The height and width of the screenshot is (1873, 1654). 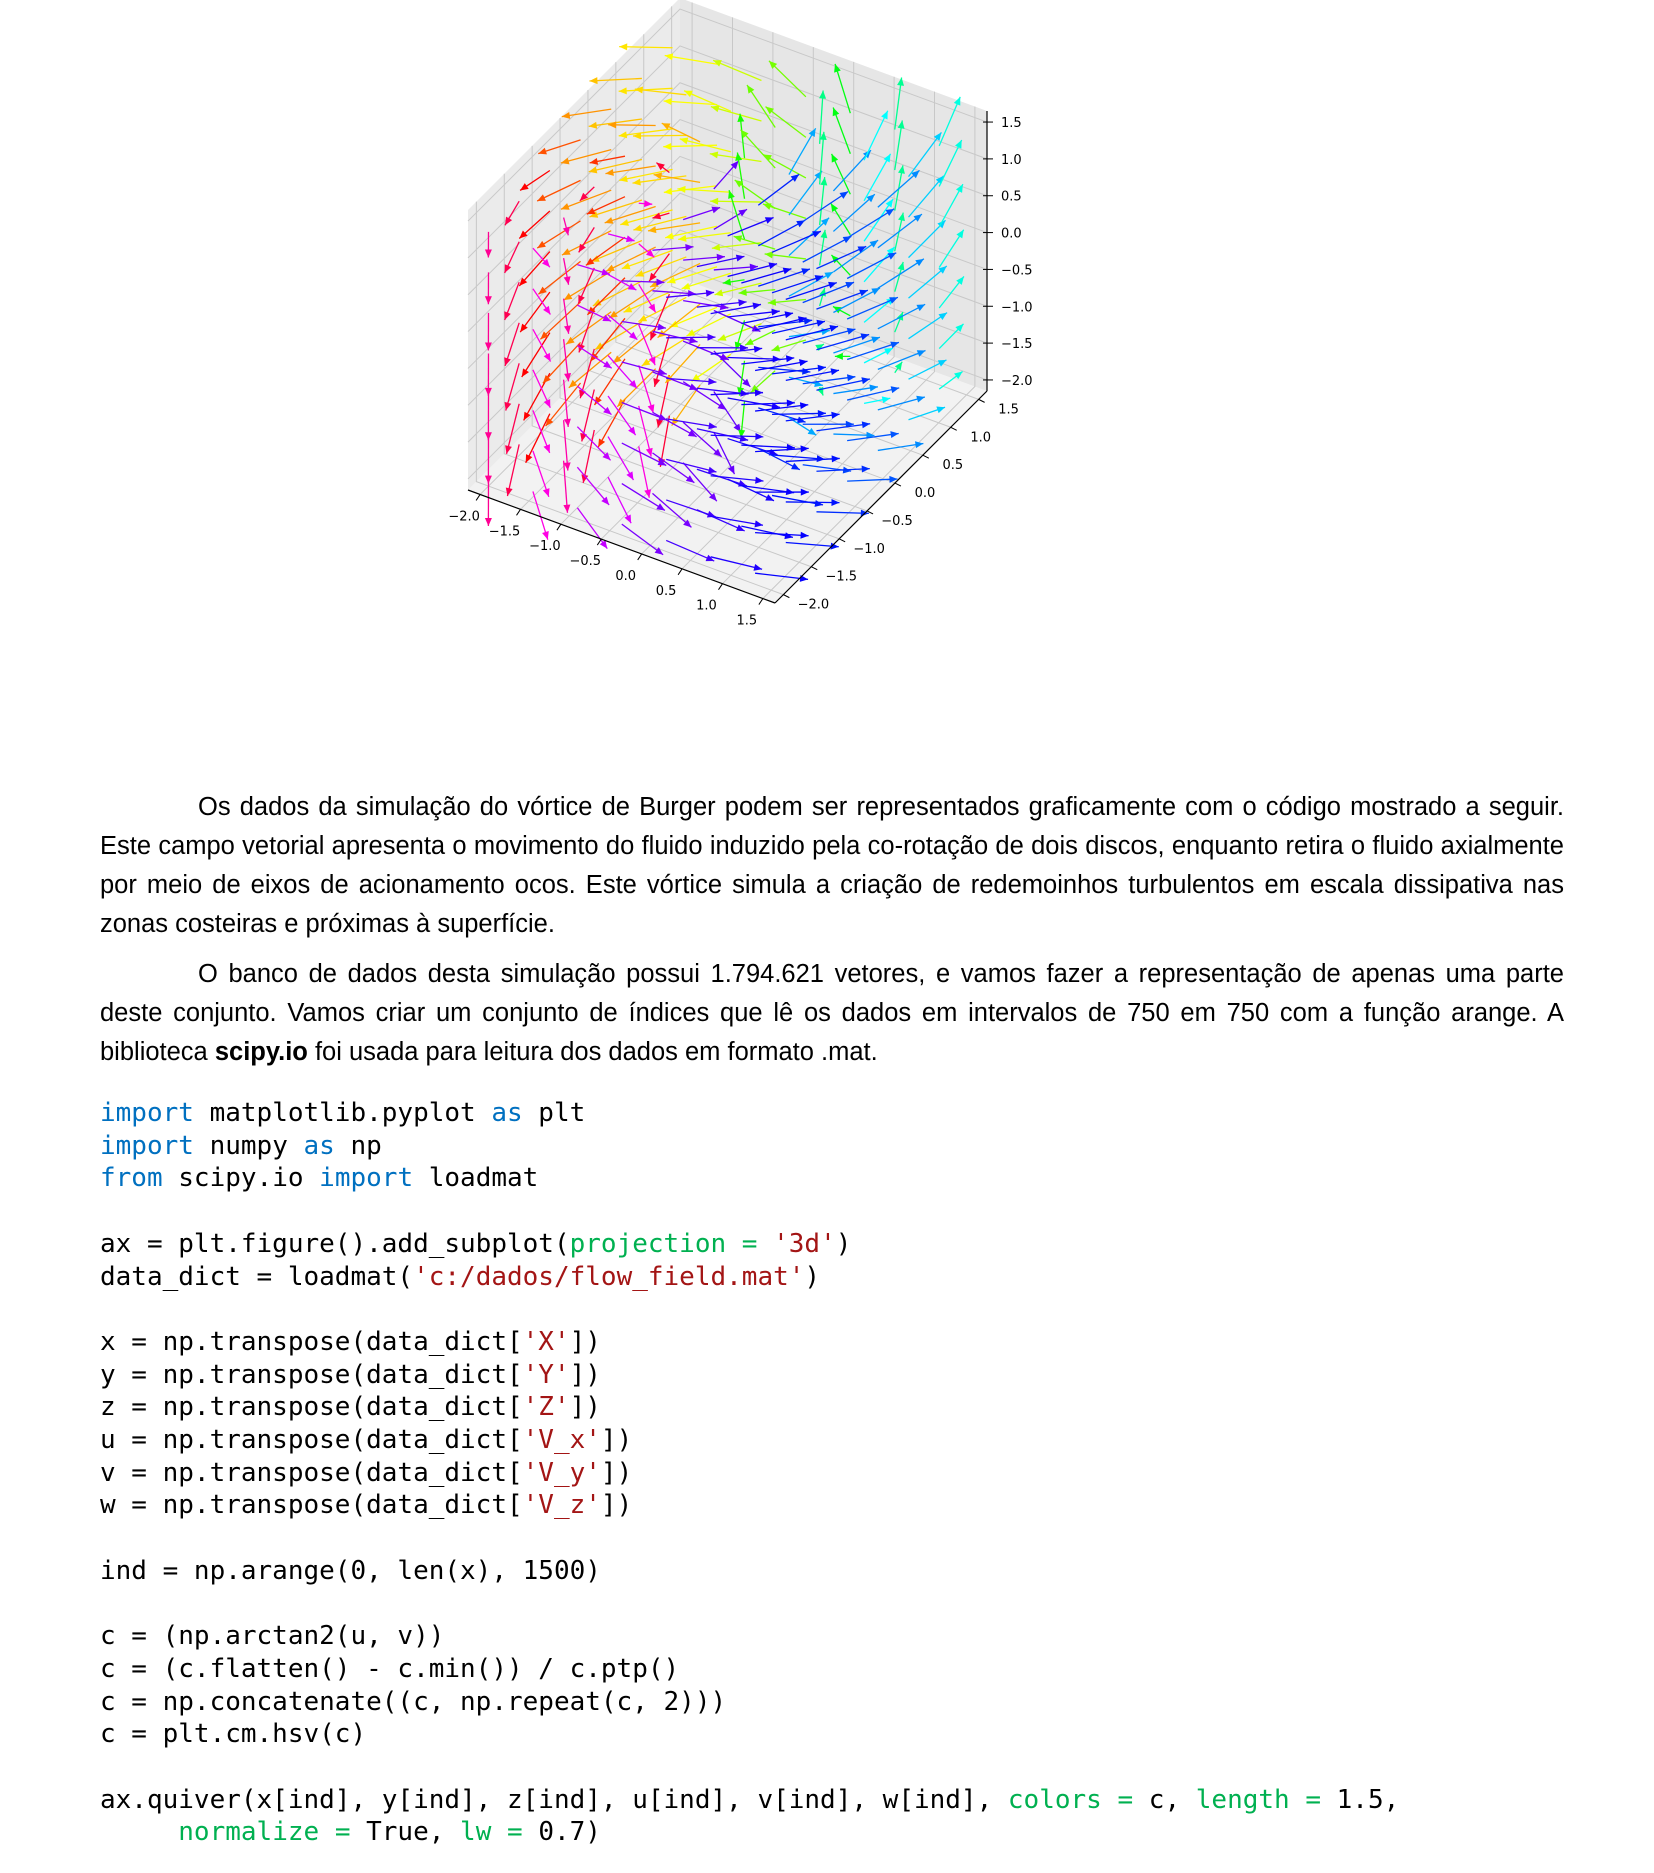 What do you see at coordinates (366, 1440) in the screenshot?
I see `code-line: u = np.transpose(data_dict['V_x'])` at bounding box center [366, 1440].